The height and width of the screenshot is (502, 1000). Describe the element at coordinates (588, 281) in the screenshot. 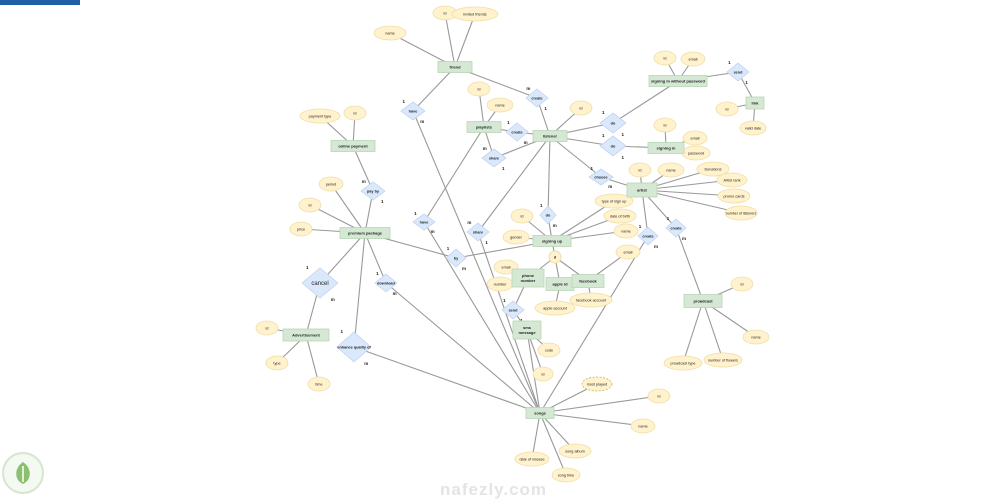

I see `entity-facebook: facebook` at that location.